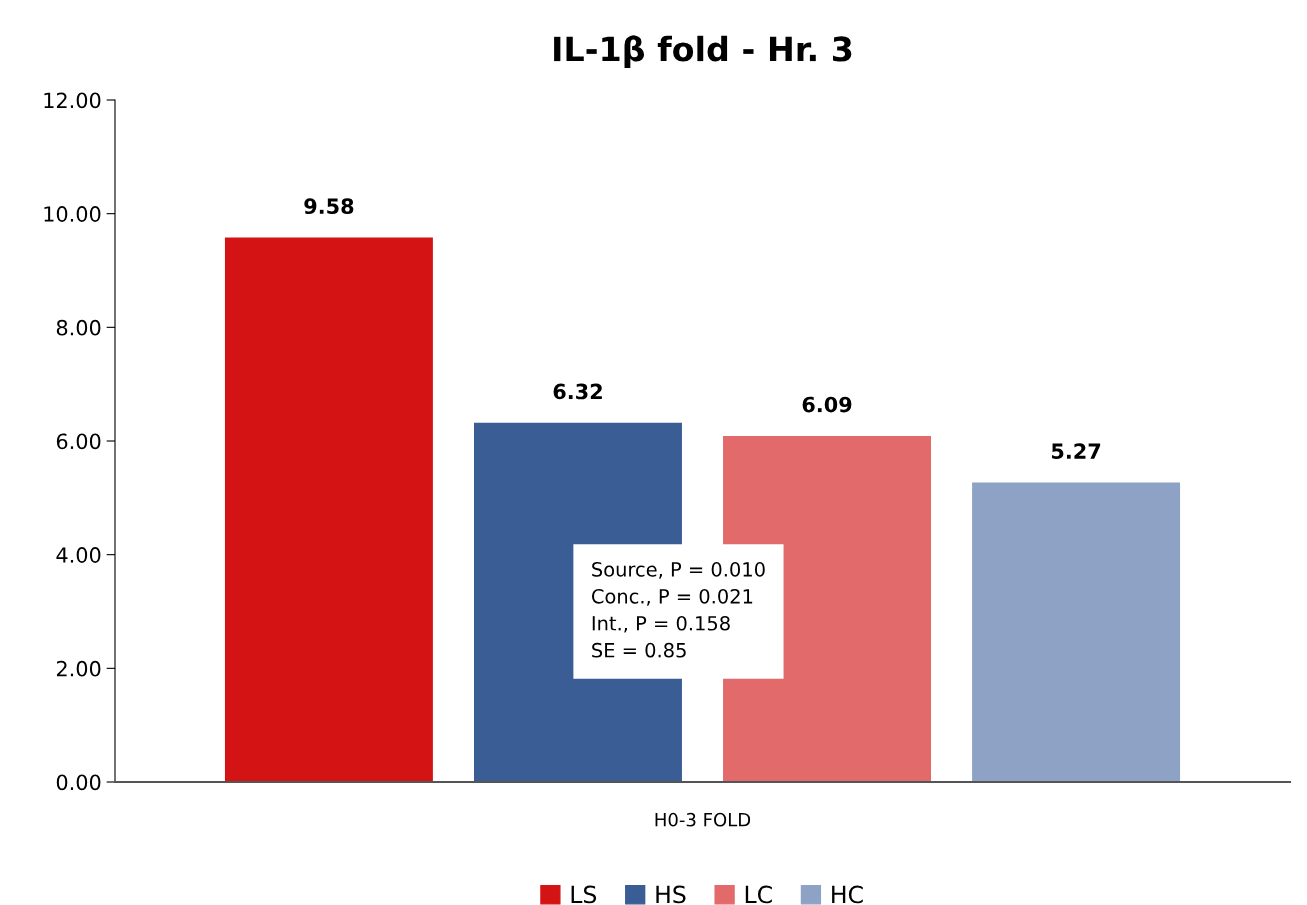  I want to click on chart-title: IL-1β fold - Hr. 3, so click(703, 52).